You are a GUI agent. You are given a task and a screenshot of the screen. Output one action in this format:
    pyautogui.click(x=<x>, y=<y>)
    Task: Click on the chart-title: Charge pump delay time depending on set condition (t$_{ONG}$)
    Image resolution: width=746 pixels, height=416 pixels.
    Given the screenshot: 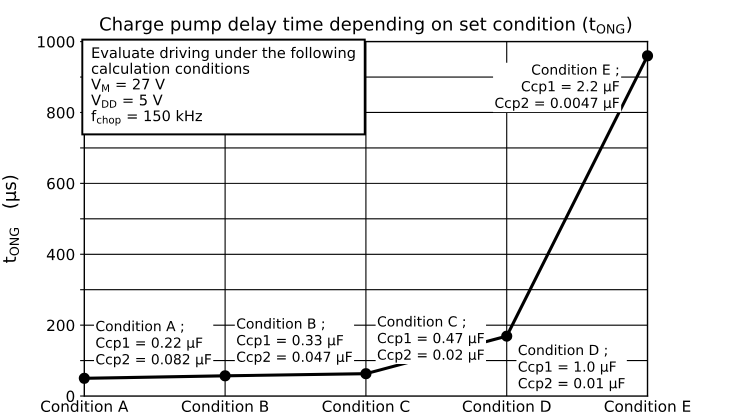 What is the action you would take?
    pyautogui.click(x=366, y=25)
    